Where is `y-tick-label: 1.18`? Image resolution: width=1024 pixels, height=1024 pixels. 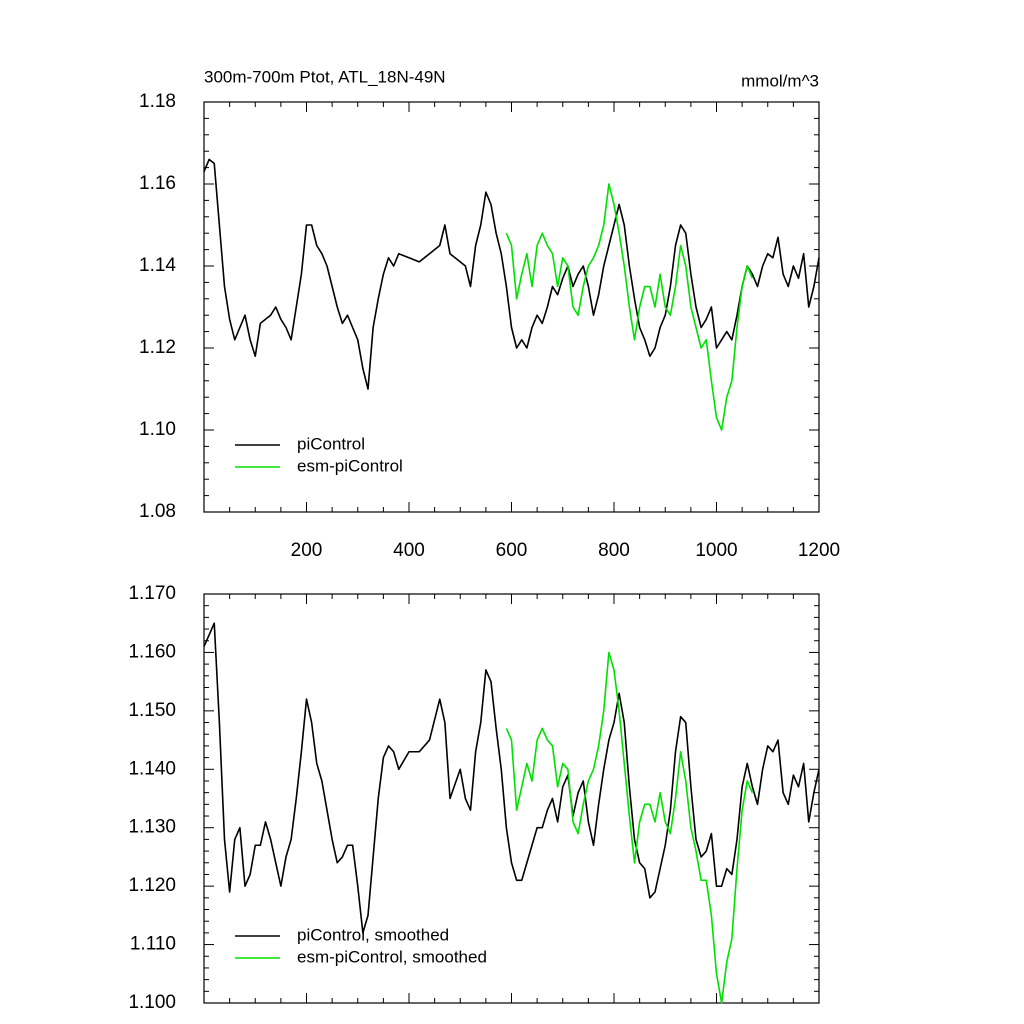 y-tick-label: 1.18 is located at coordinates (157, 101).